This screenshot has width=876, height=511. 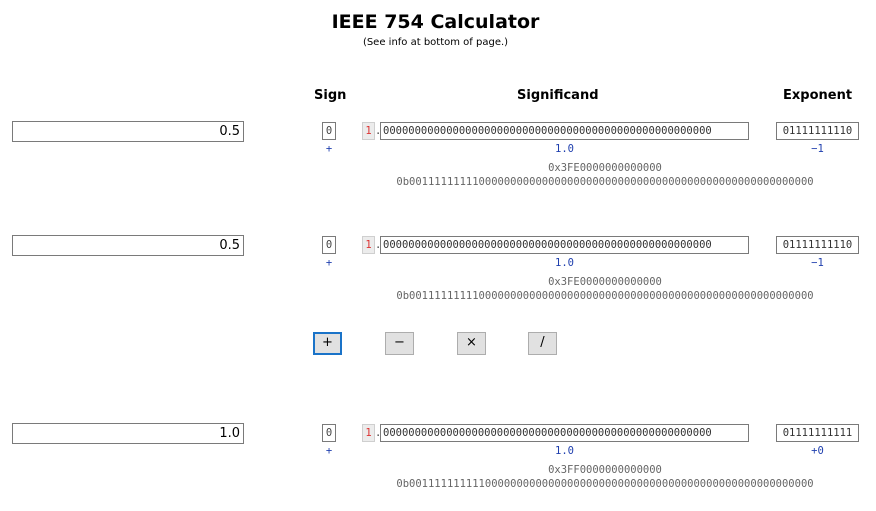 I want to click on significand-header: Significand, so click(x=558, y=95).